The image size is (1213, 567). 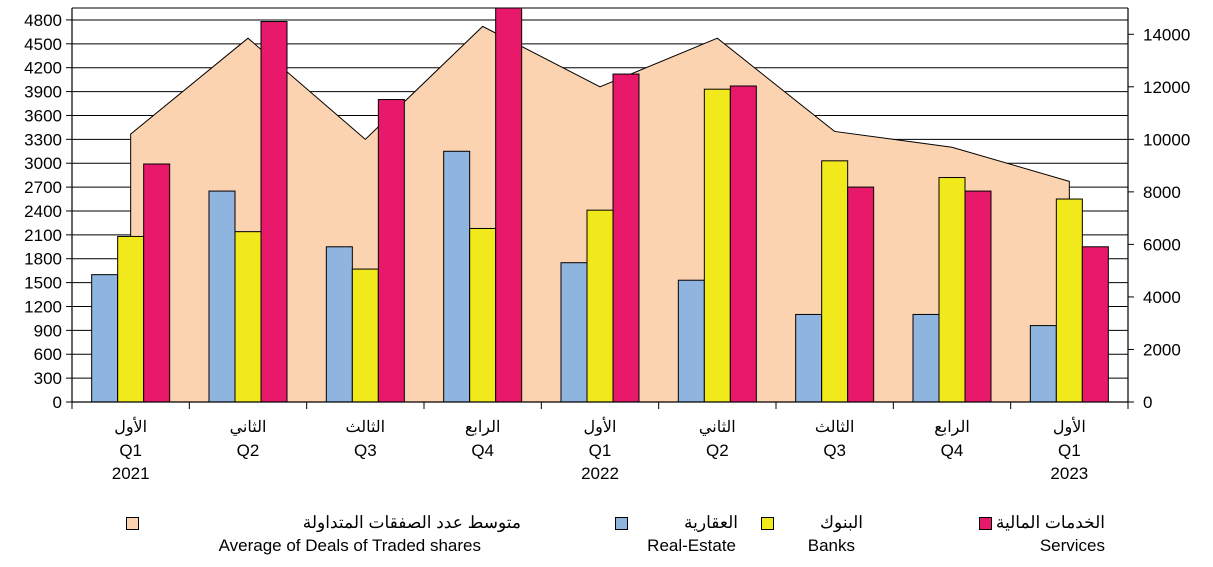 I want to click on right-tick-label: 6000, so click(x=1162, y=244).